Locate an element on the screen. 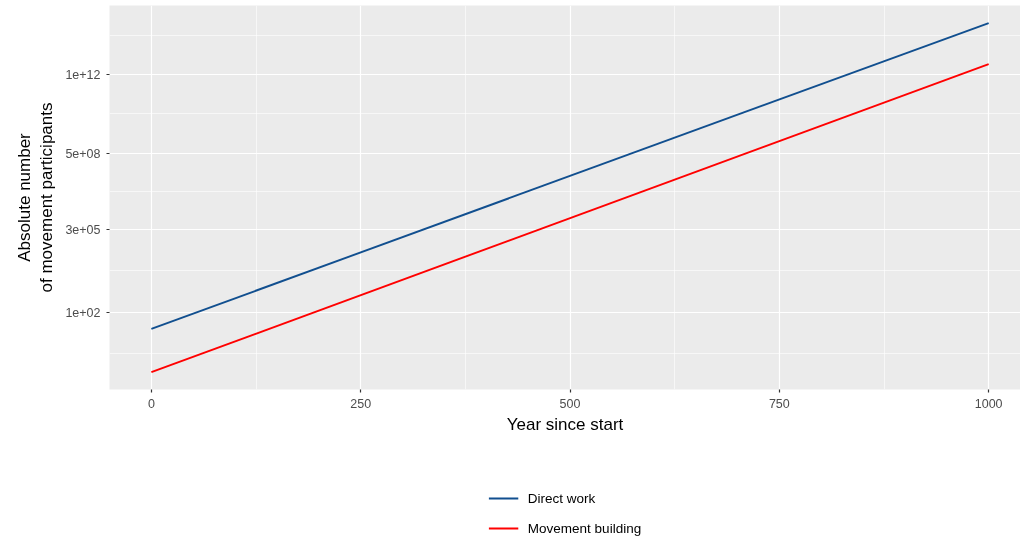 This screenshot has width=1020, height=541. y-axis-title: Absolute number of movement participants is located at coordinates (35, 197).